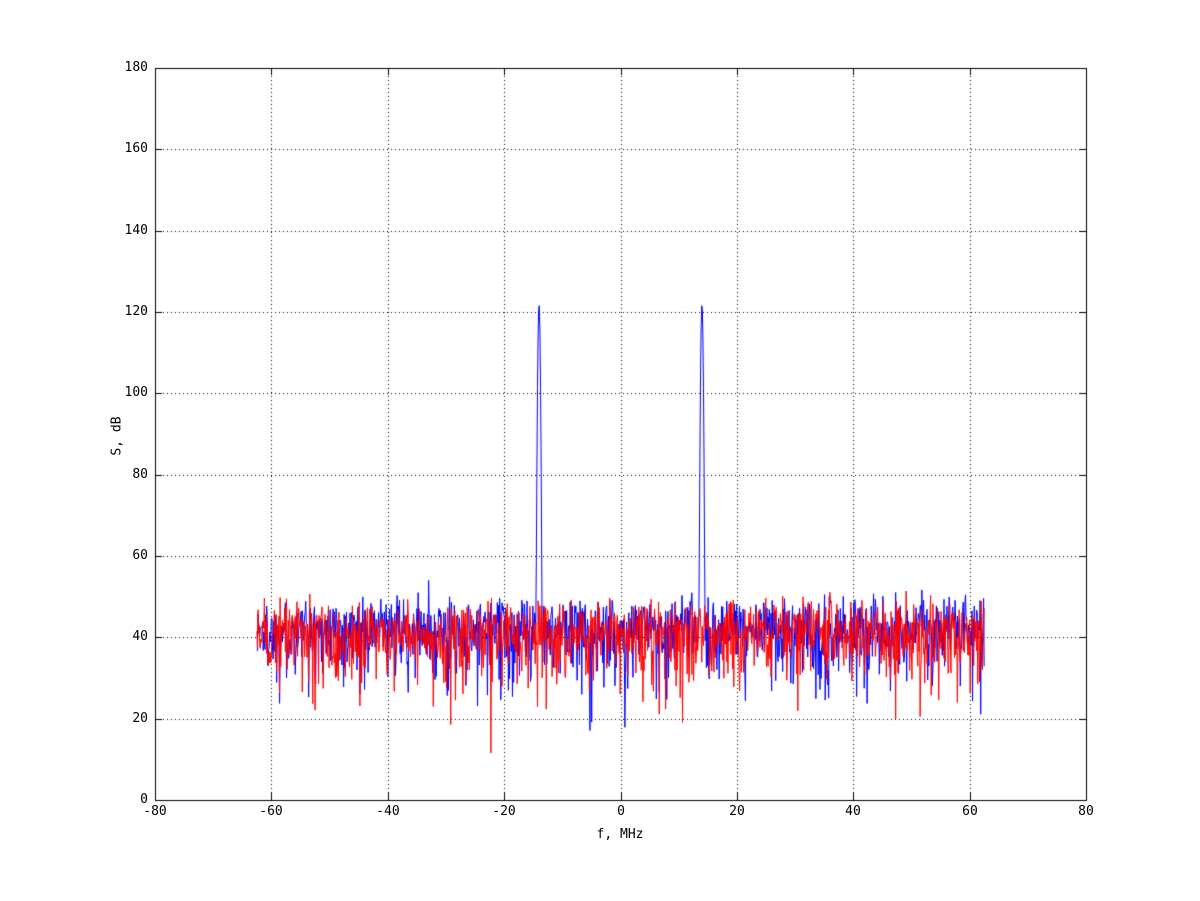 The height and width of the screenshot is (901, 1200). Describe the element at coordinates (136, 148) in the screenshot. I see `y-tick-label: 160` at that location.